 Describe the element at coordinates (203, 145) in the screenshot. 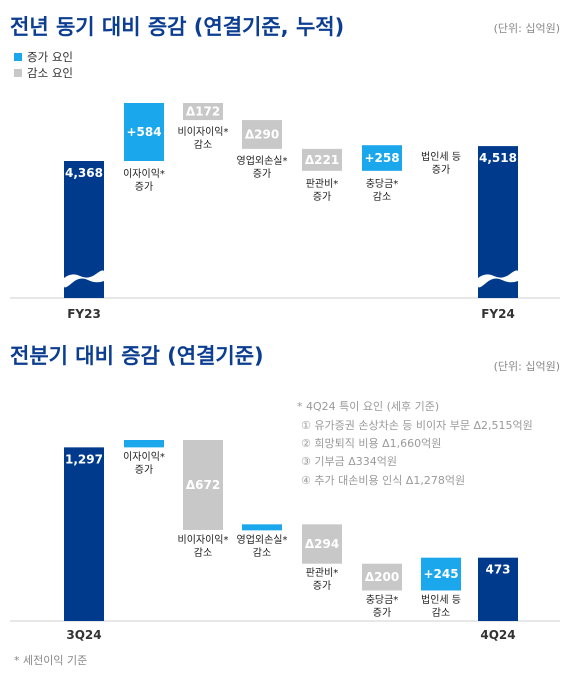

I see `cat-non-interest-income-line2: 감소` at that location.